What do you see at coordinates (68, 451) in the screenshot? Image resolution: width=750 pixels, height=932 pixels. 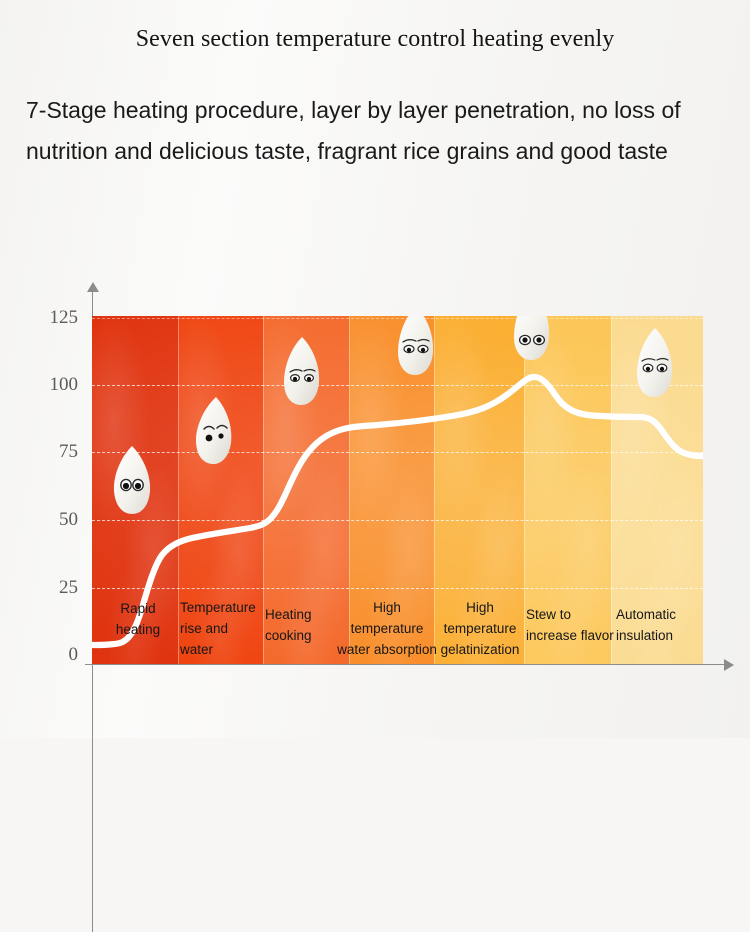 I see `y-tick-75: 75` at bounding box center [68, 451].